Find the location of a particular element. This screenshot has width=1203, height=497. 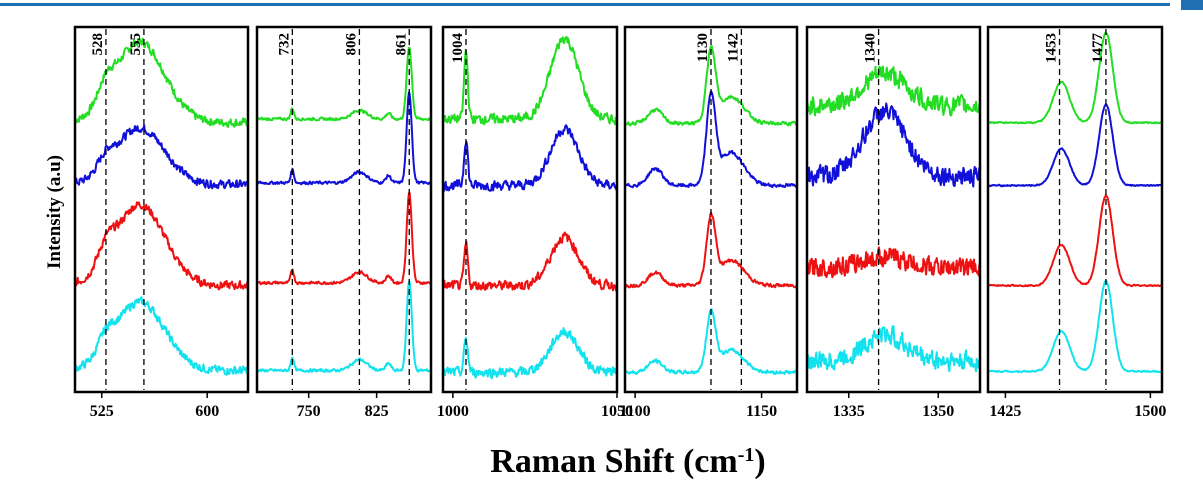

peak-label-528: 528 is located at coordinates (98, 44).